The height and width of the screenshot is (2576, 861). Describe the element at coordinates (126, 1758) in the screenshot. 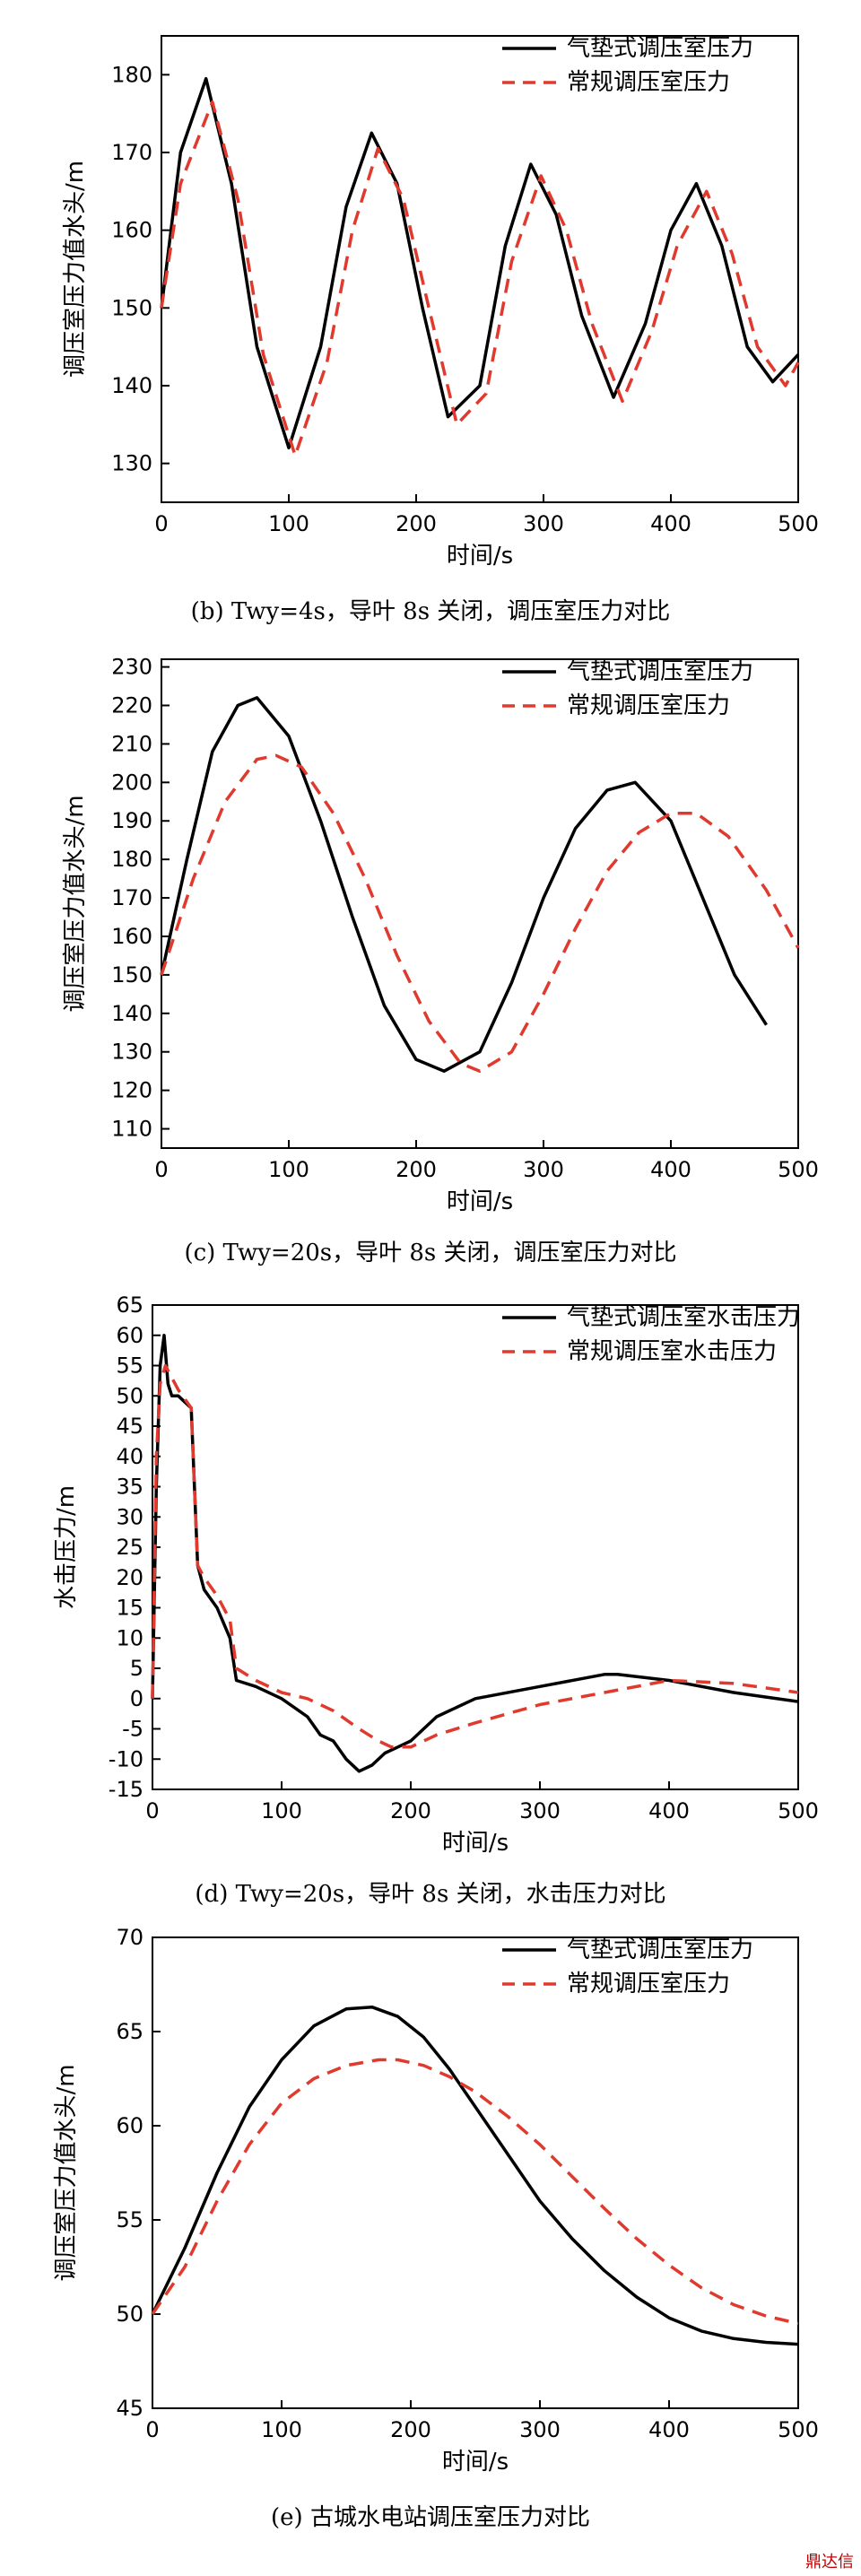

I see `y-tick-label: -10` at that location.